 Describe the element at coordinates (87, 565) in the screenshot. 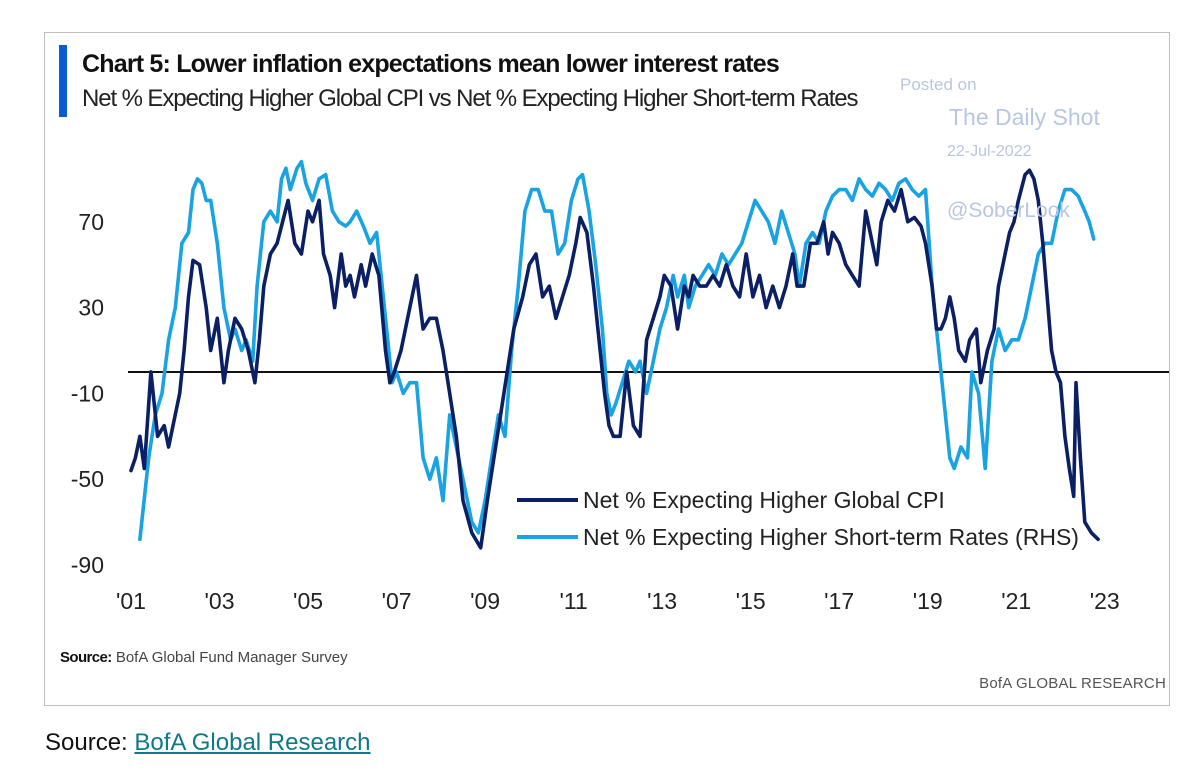

I see `y-tick-label: -90` at that location.